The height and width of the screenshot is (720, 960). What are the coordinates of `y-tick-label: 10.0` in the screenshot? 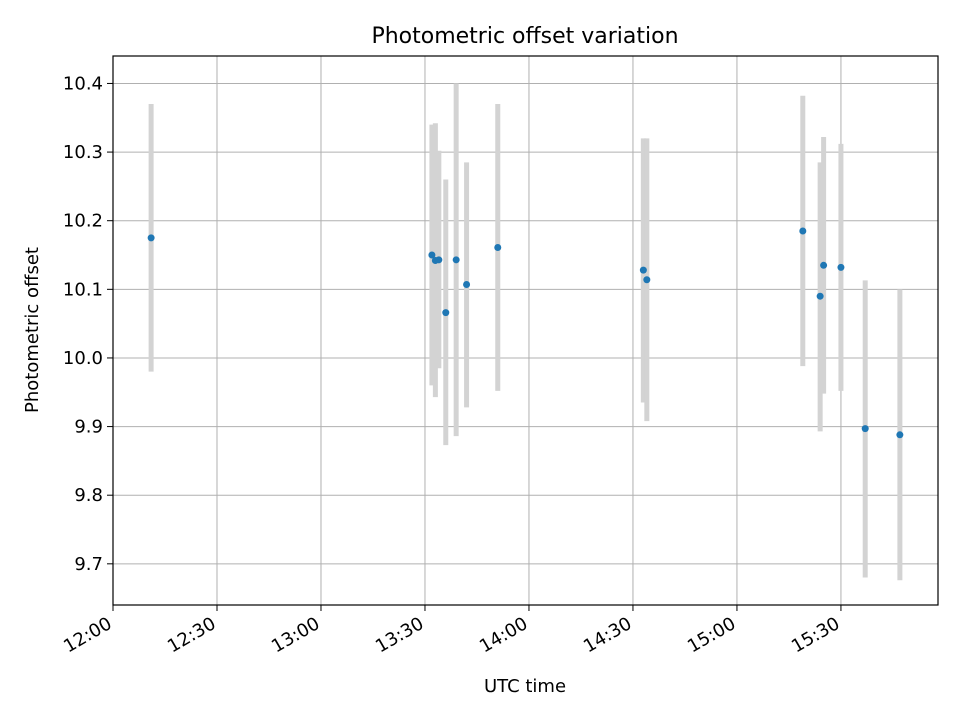 It's located at (83, 358).